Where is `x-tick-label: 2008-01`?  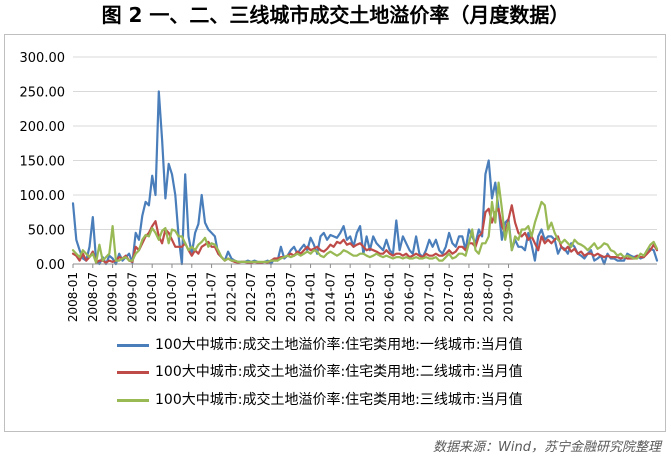 x-tick-label: 2008-01 is located at coordinates (73, 297).